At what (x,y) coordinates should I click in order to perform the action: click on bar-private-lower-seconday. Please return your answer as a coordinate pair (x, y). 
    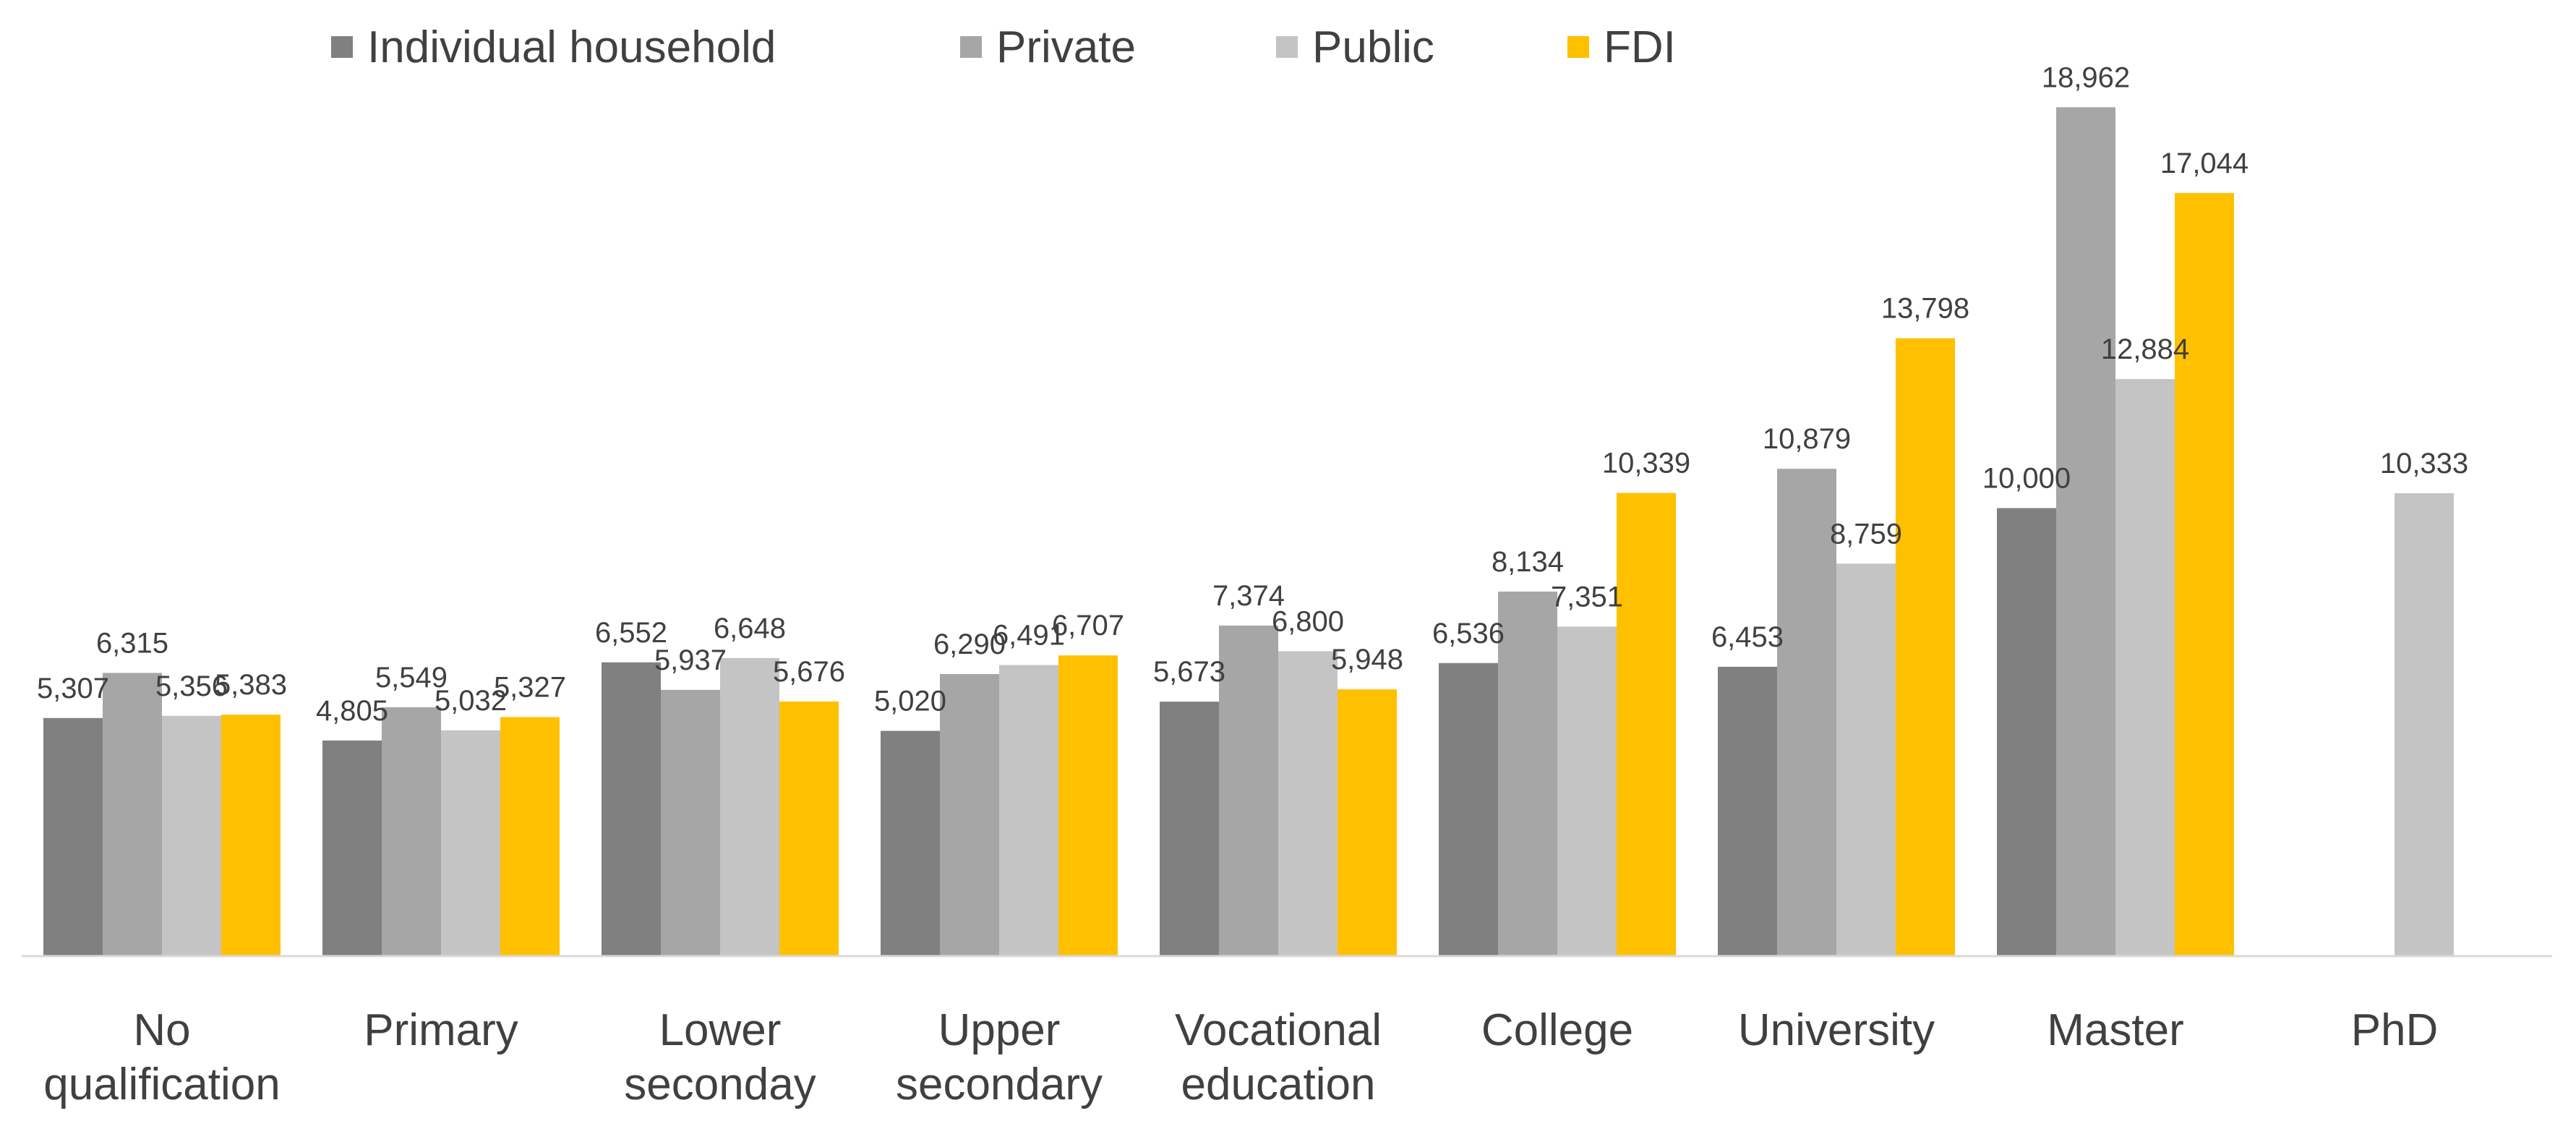
    Looking at the image, I should click on (690, 822).